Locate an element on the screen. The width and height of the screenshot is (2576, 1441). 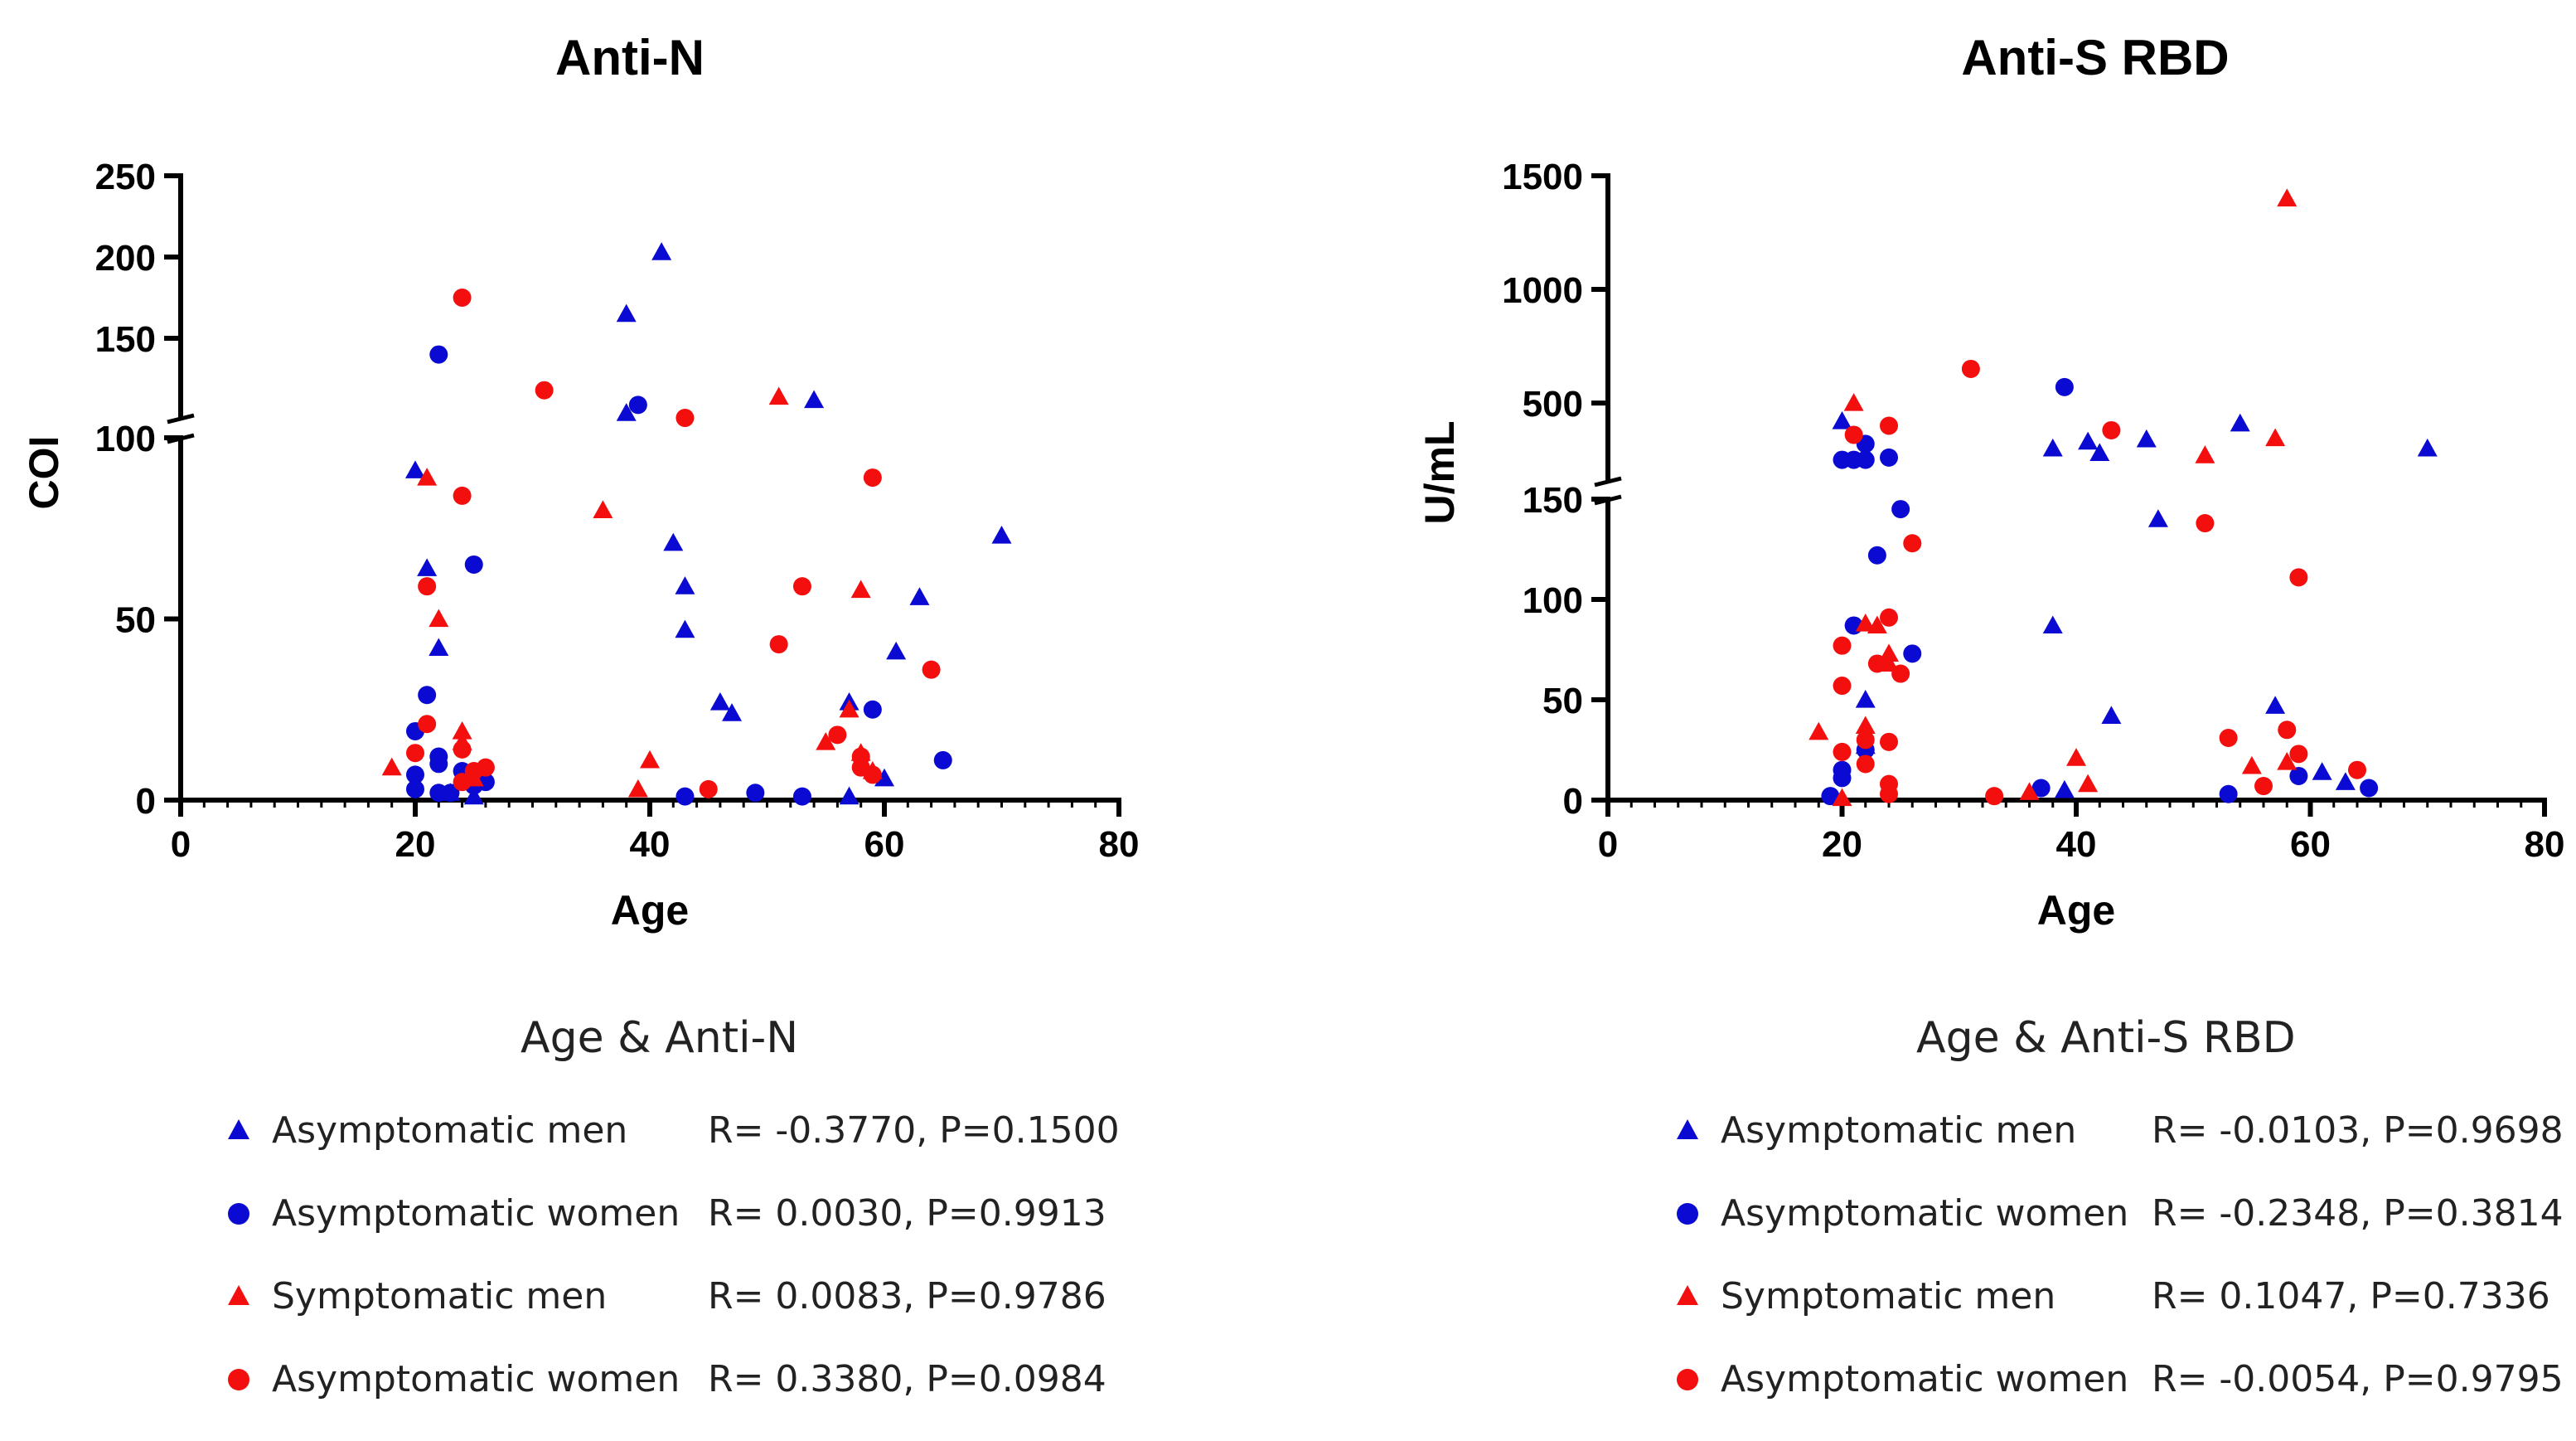
y-tick-label: 1000 is located at coordinates (1542, 290).